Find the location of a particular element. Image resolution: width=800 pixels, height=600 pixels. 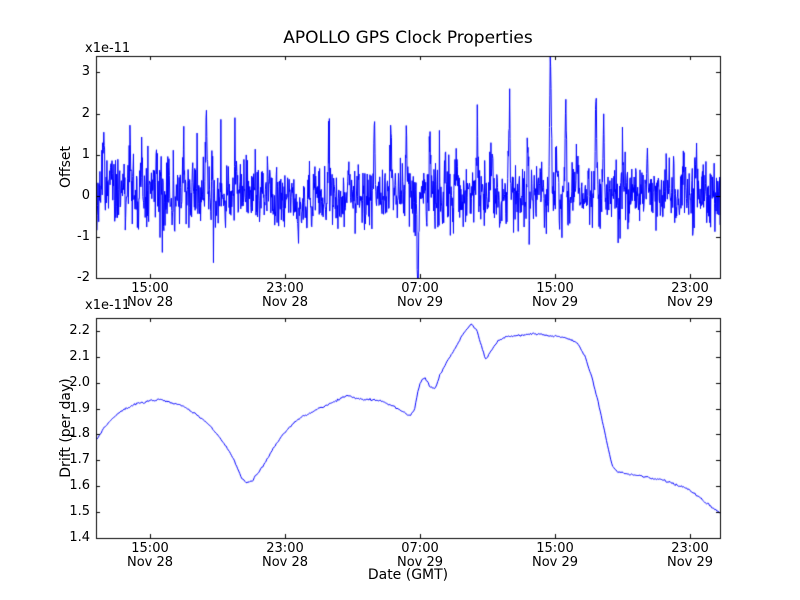

y-tick-label: 2.2 is located at coordinates (79, 330).